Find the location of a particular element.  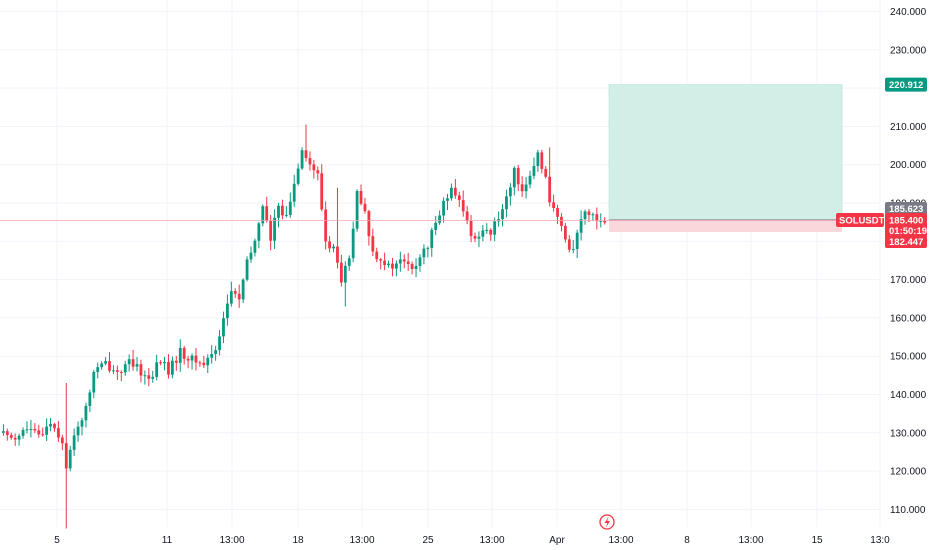

y-tick-label: 170.000 is located at coordinates (908, 280).